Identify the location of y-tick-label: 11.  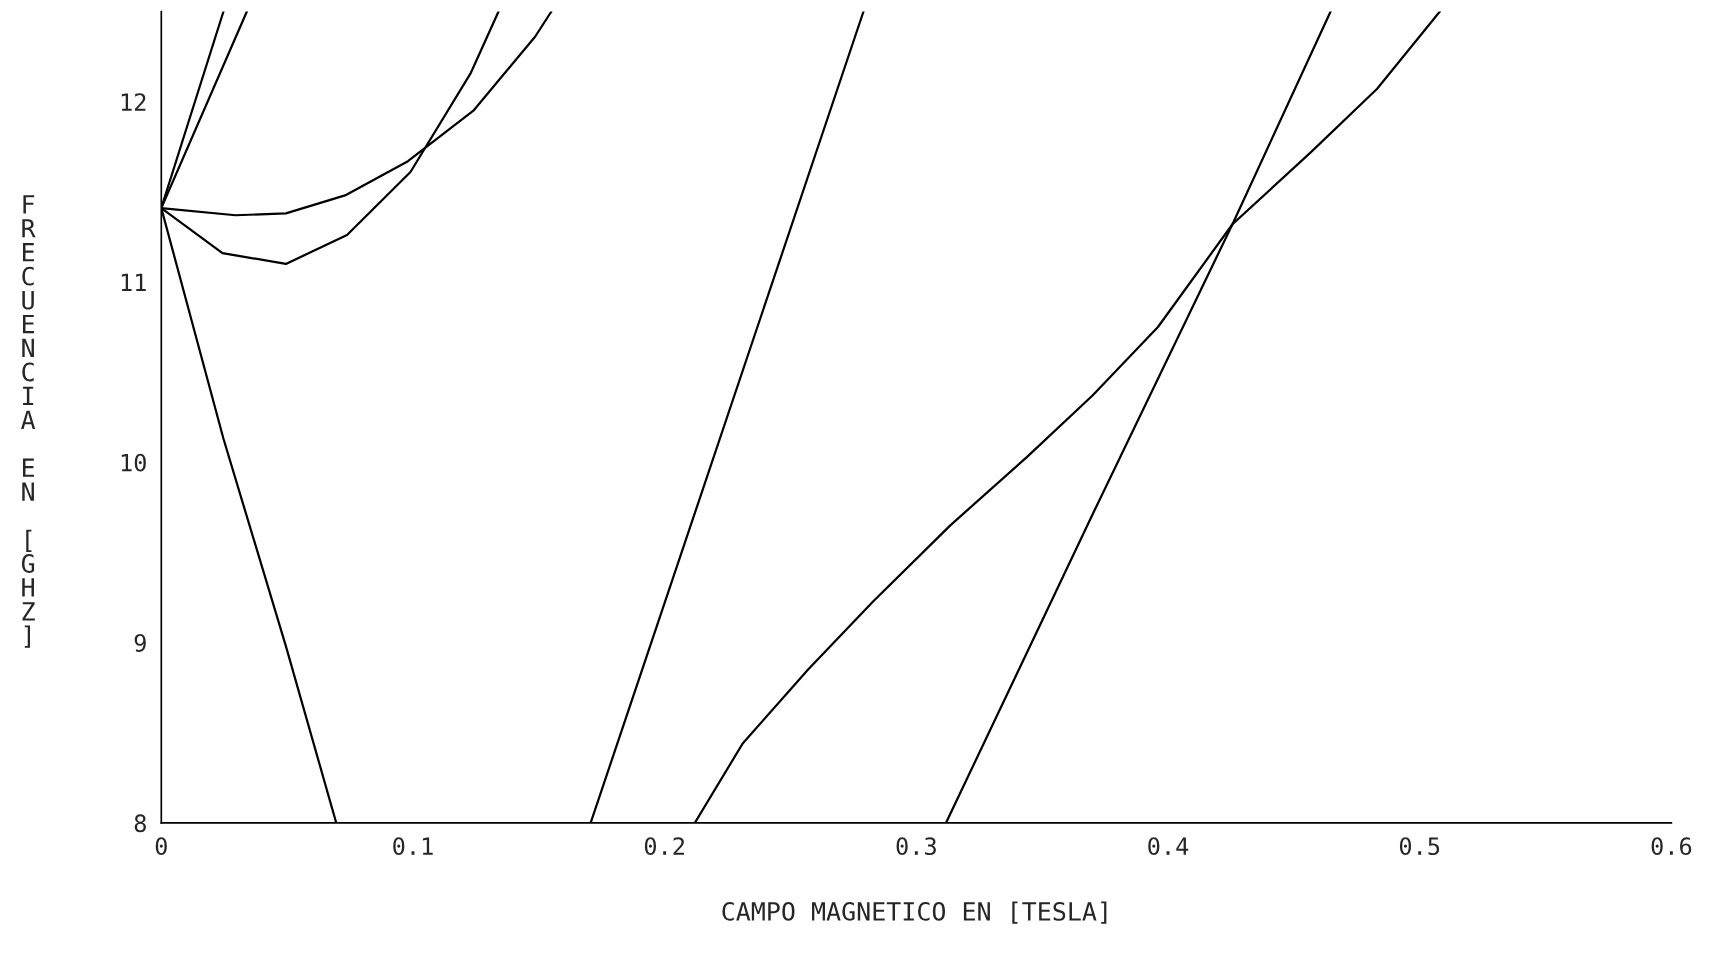
(133, 282).